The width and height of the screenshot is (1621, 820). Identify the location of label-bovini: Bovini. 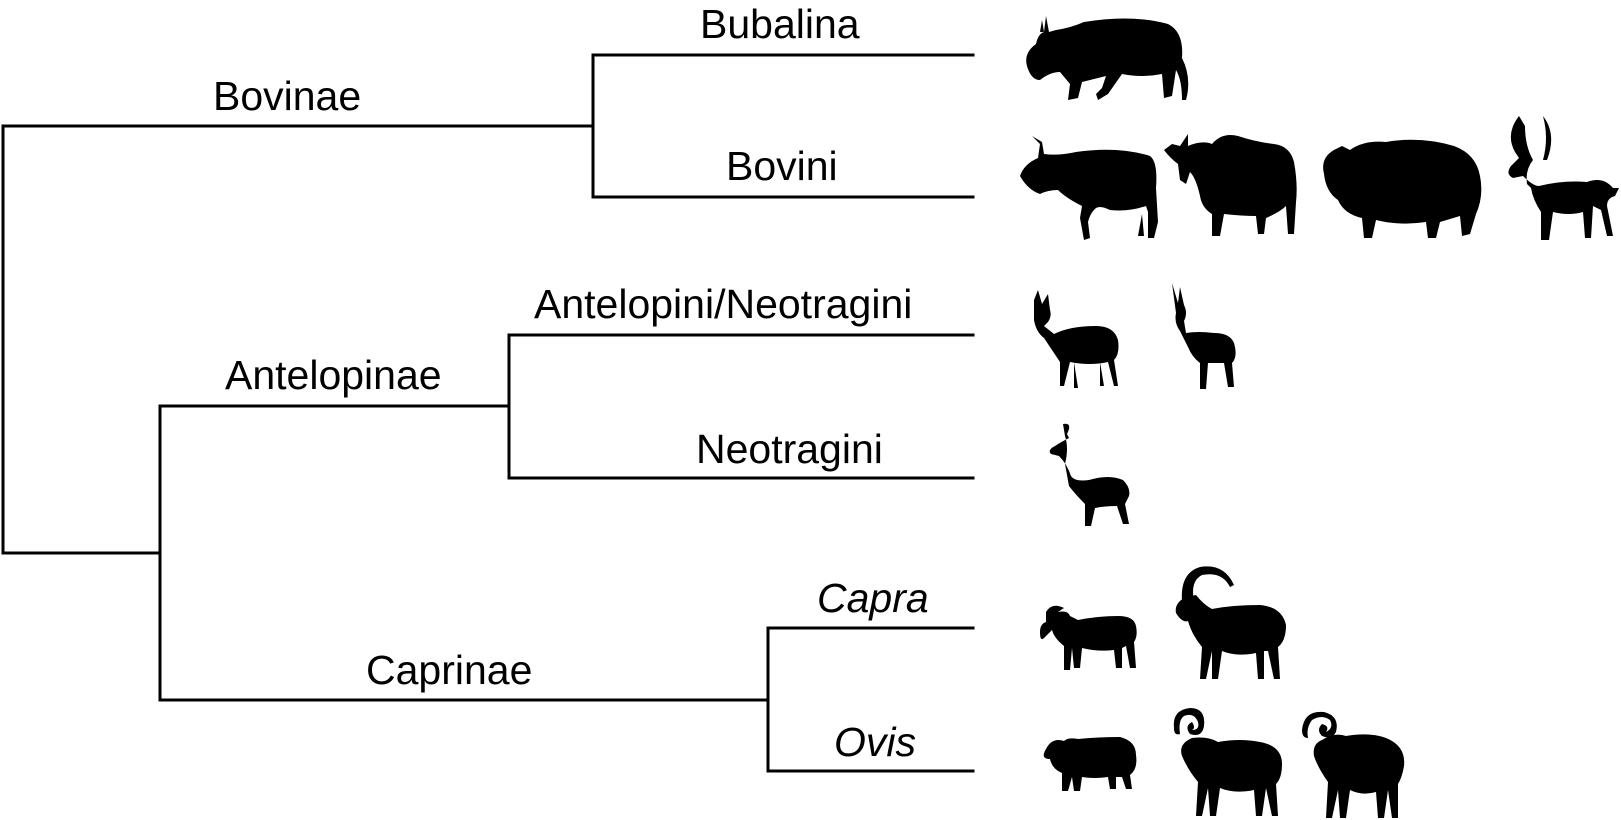
(782, 166).